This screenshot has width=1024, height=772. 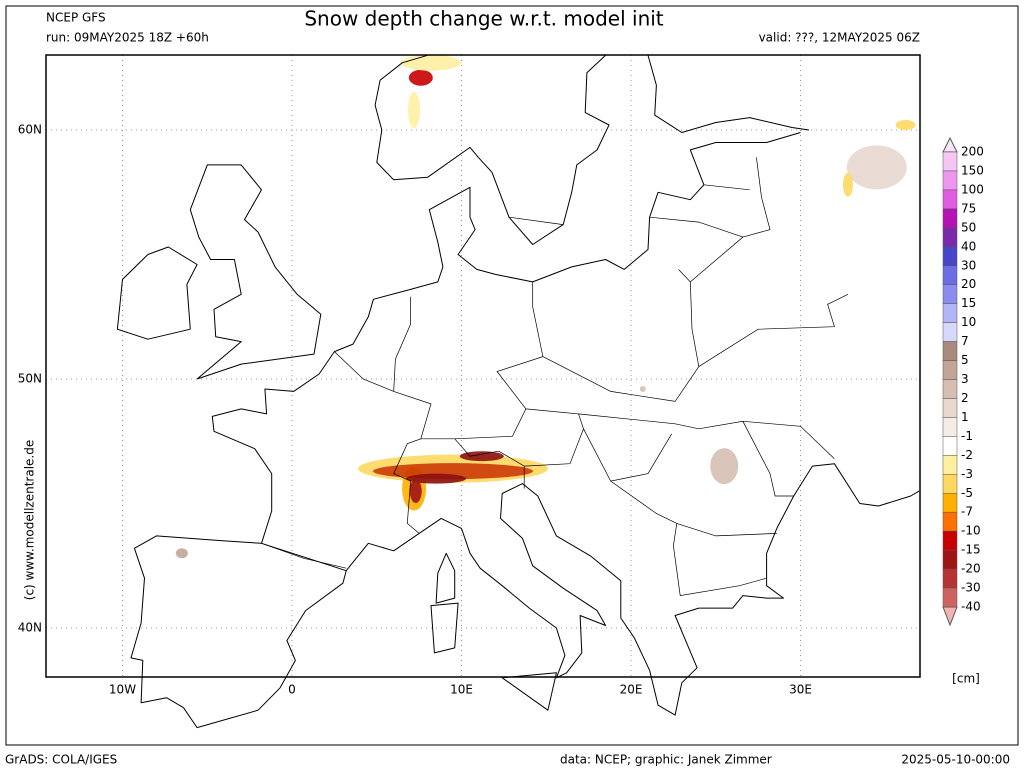 I want to click on colorbar-label: 5, so click(x=965, y=360).